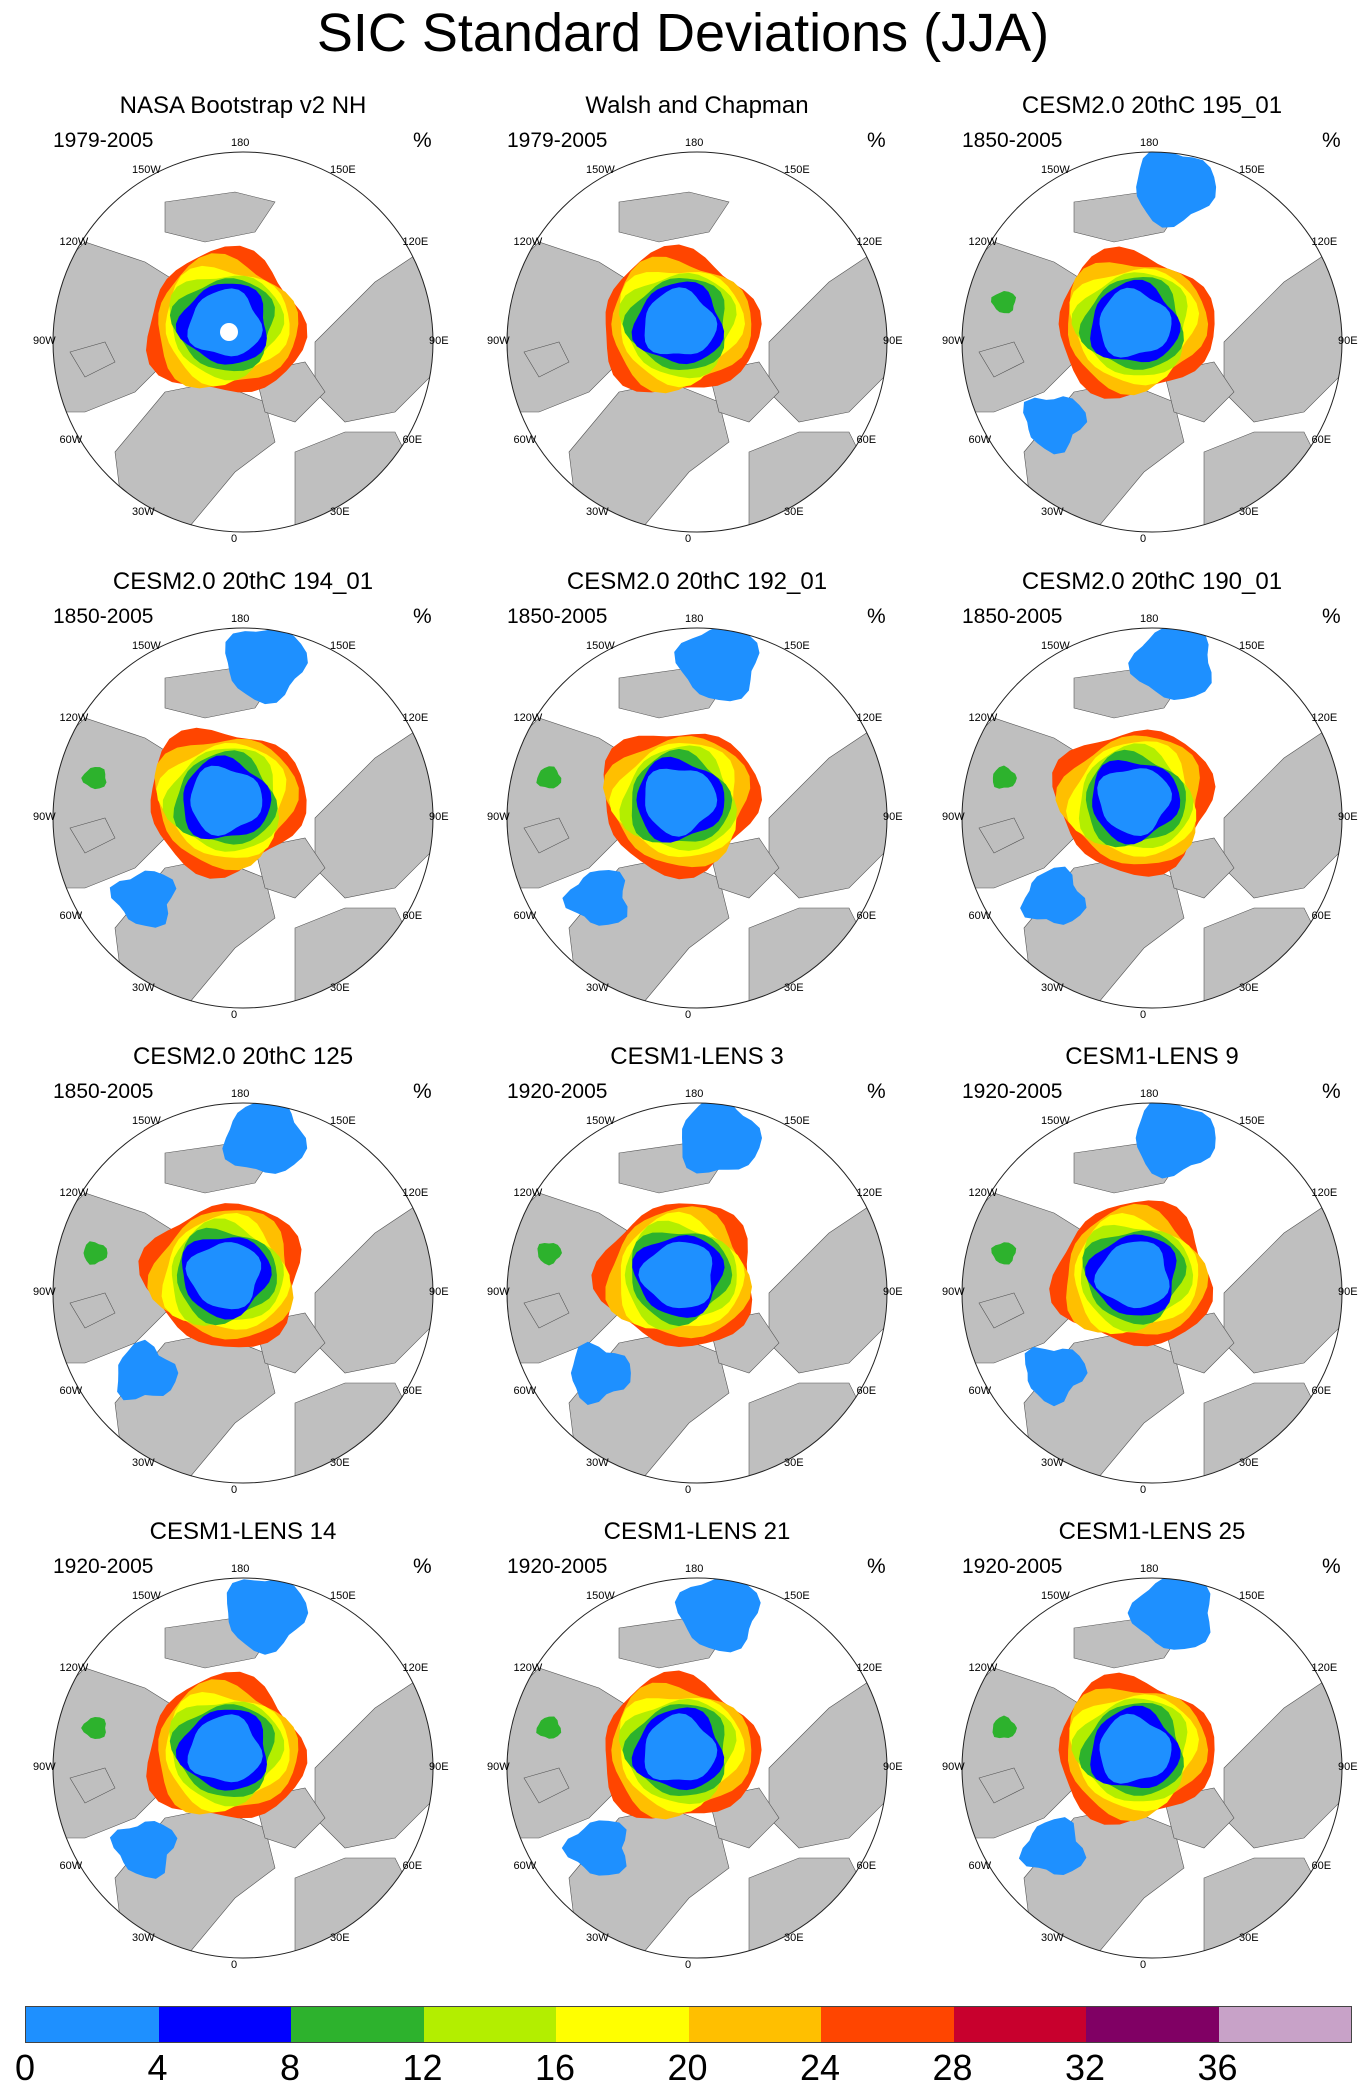  I want to click on colorbar-tick-label: 24, so click(820, 2067).